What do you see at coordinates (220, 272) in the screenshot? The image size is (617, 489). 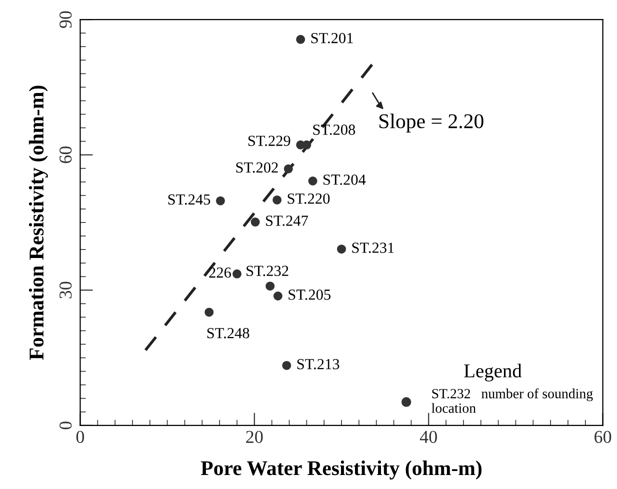 I see `annotation: 226` at bounding box center [220, 272].